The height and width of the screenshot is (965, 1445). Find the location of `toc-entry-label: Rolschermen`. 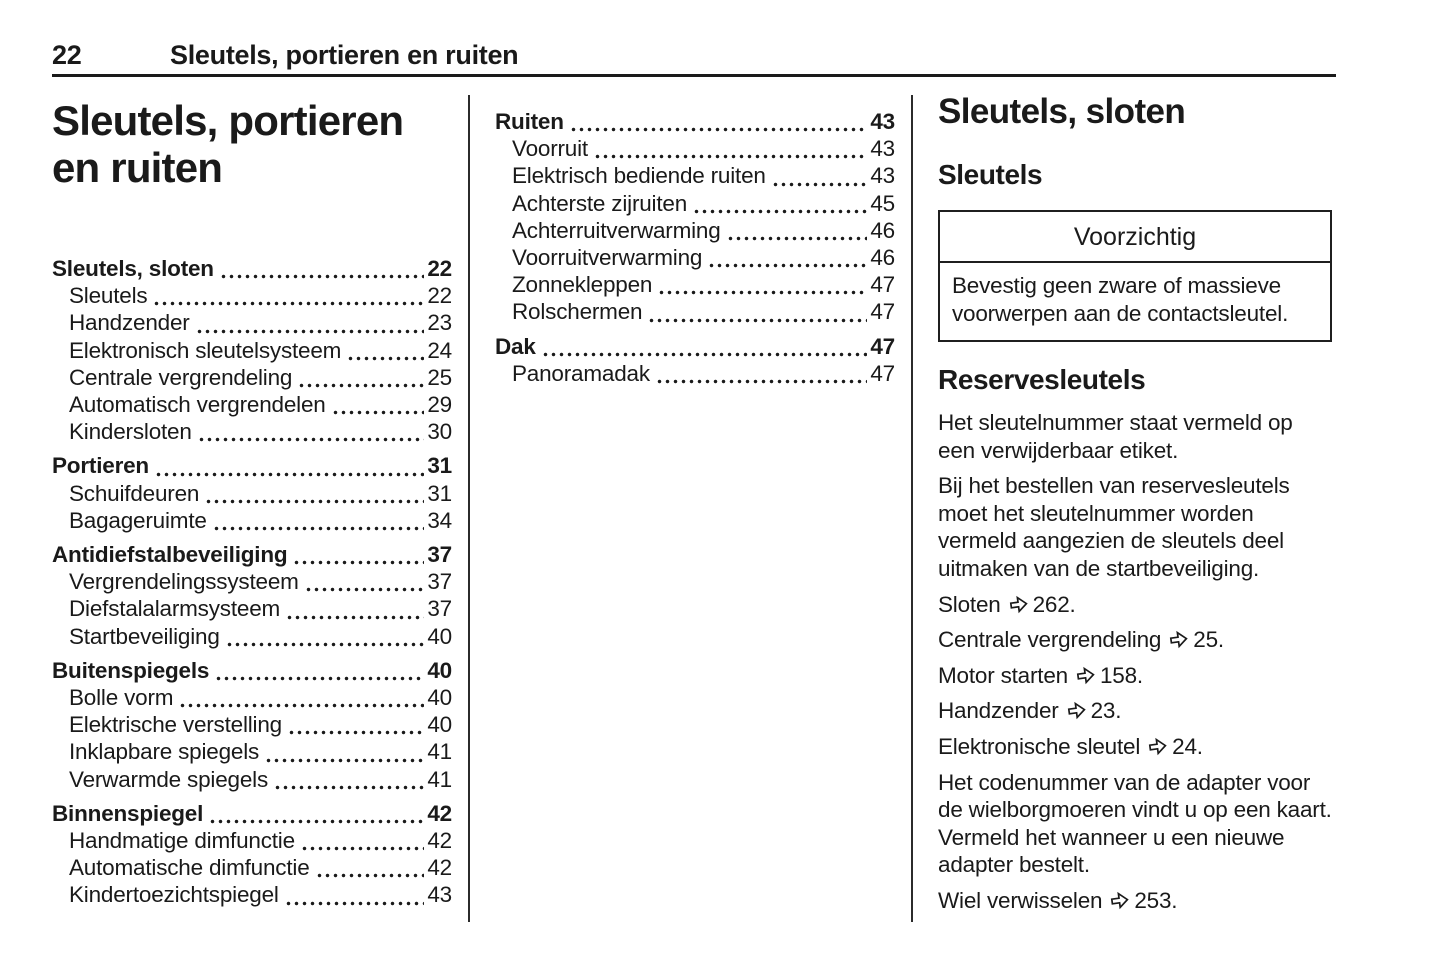

toc-entry-label: Rolschermen is located at coordinates (577, 312).